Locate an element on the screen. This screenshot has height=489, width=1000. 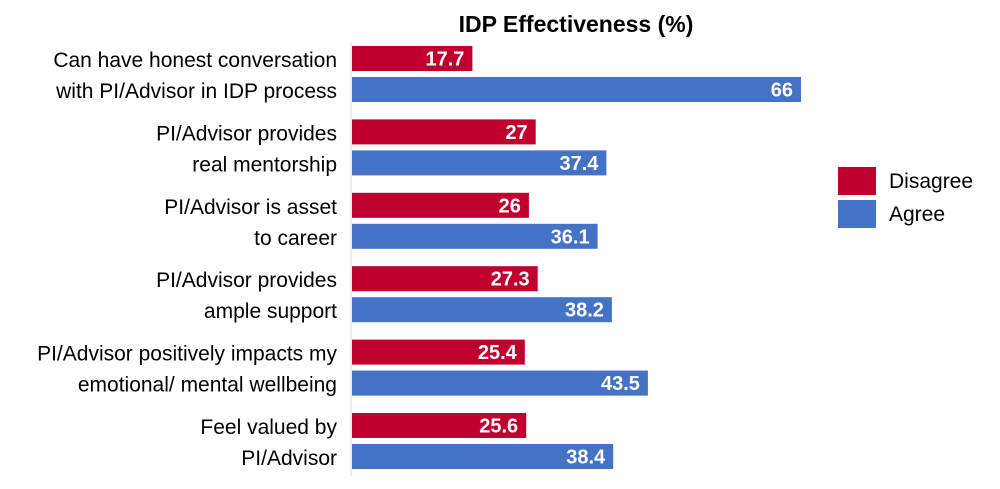
category-label-2-line-1: PI/Advisor provides is located at coordinates (246, 133).